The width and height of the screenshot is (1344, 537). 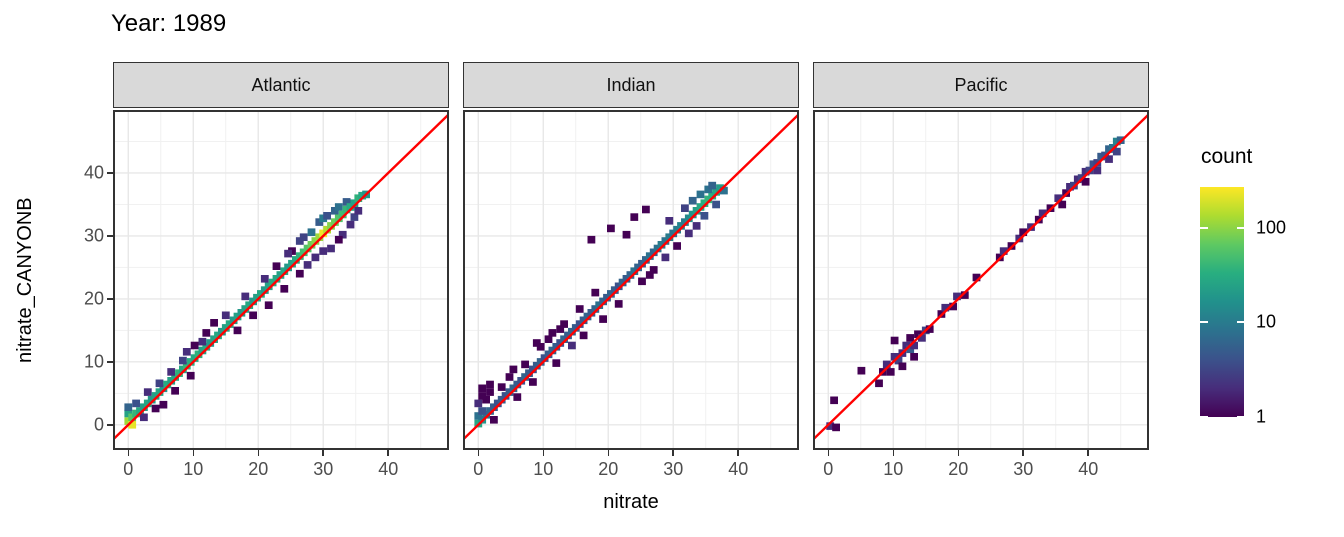 What do you see at coordinates (169, 23) in the screenshot?
I see `plot-title: Year: 1989` at bounding box center [169, 23].